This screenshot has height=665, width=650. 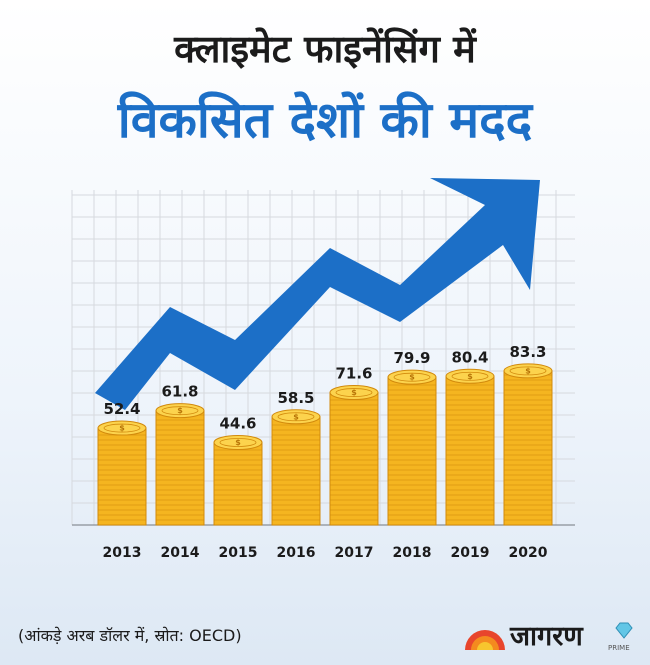 I want to click on diamond-icon, so click(x=624, y=630).